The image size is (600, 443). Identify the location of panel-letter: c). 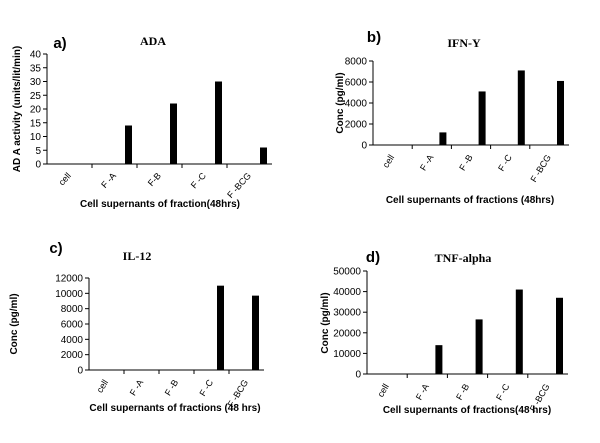
(55, 248).